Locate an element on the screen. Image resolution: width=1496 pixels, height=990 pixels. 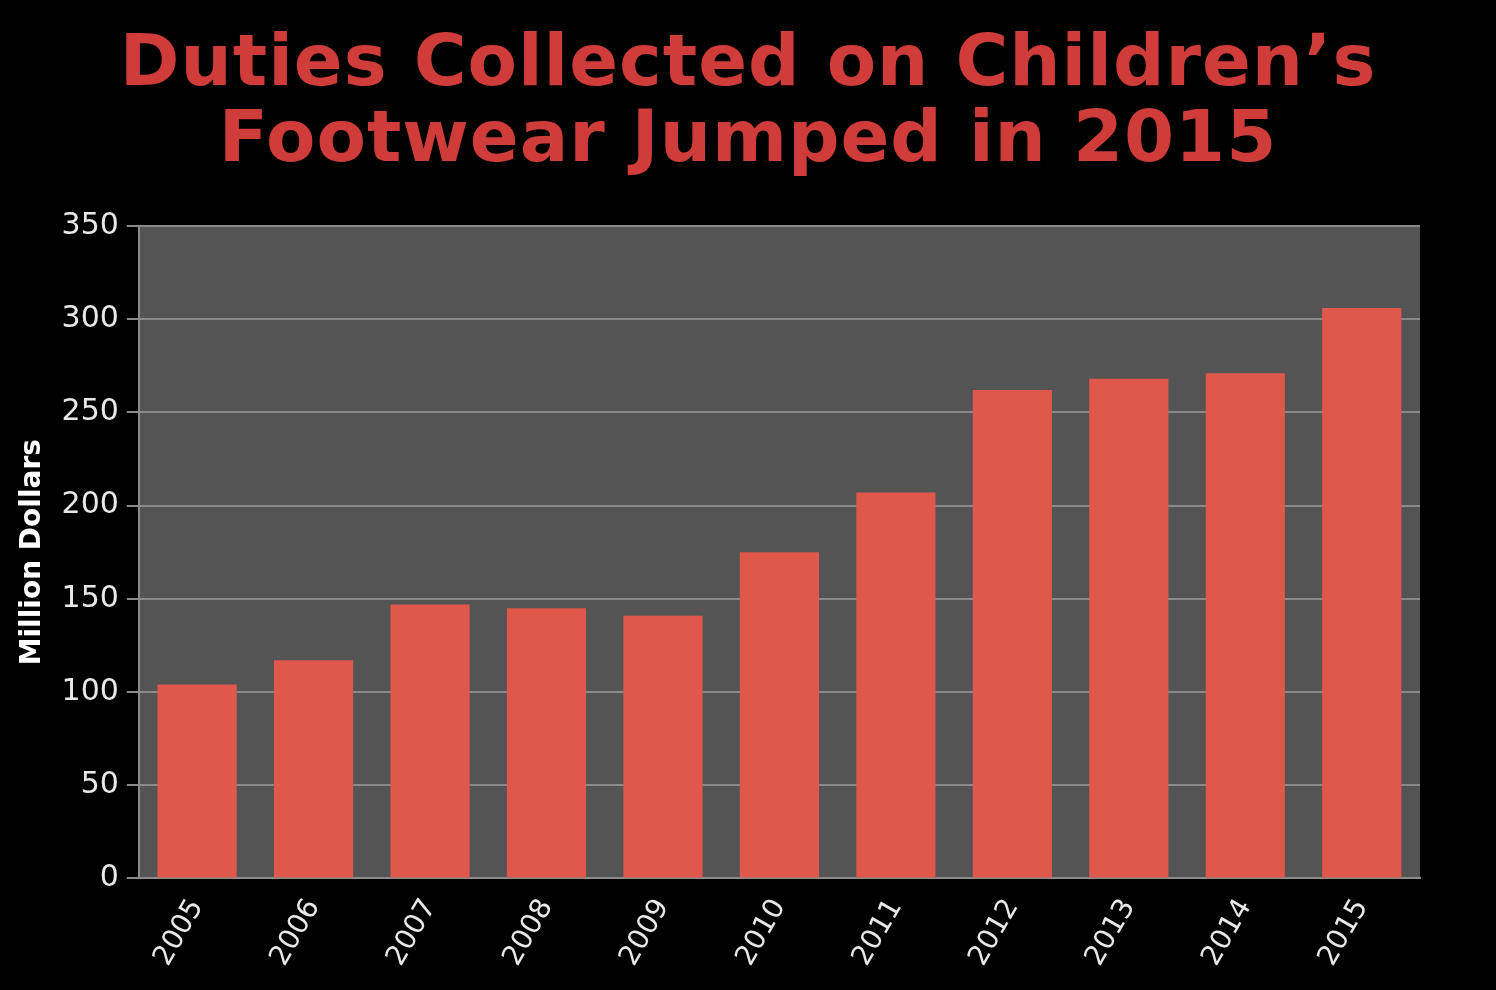
y-tick-label: 250 is located at coordinates (90, 410).